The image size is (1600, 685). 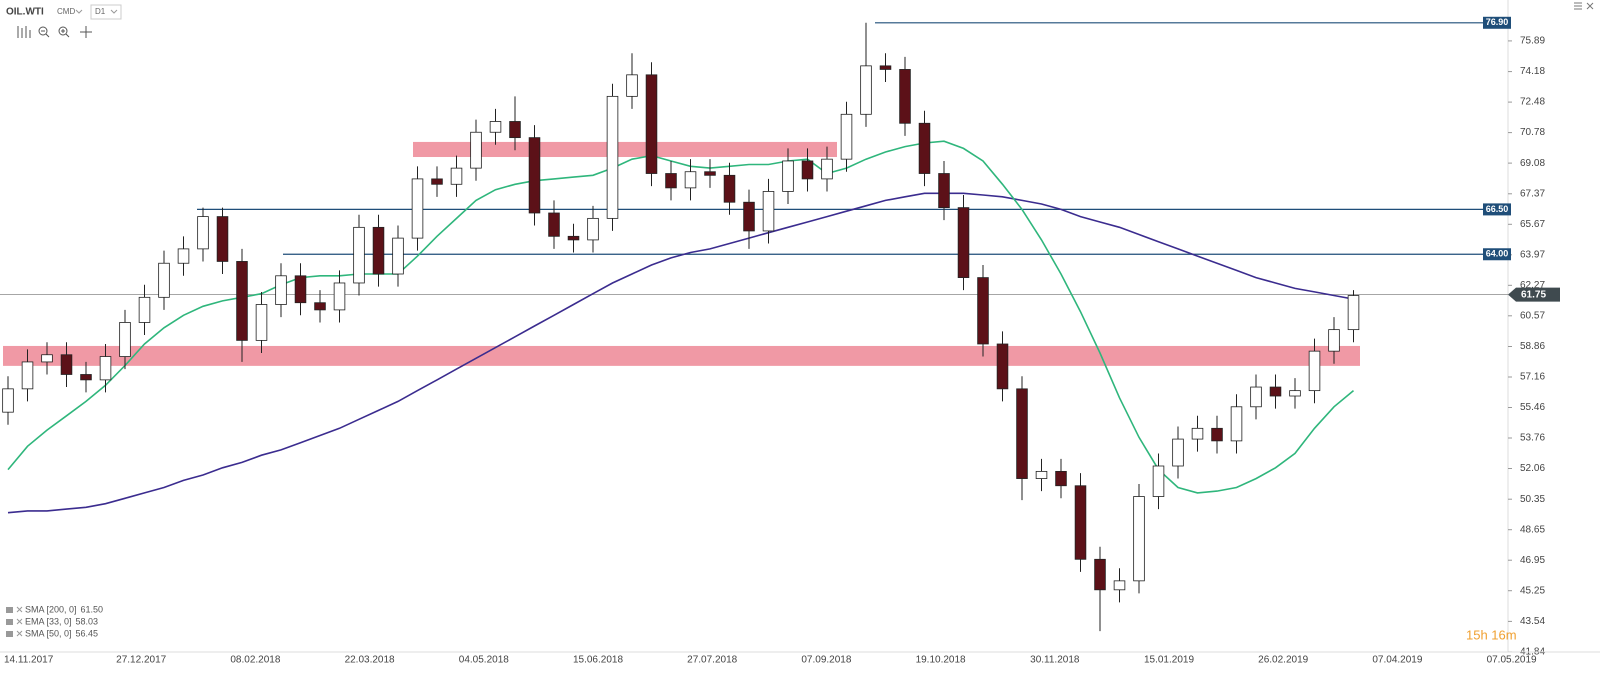 I want to click on interval: D1, so click(x=100, y=11).